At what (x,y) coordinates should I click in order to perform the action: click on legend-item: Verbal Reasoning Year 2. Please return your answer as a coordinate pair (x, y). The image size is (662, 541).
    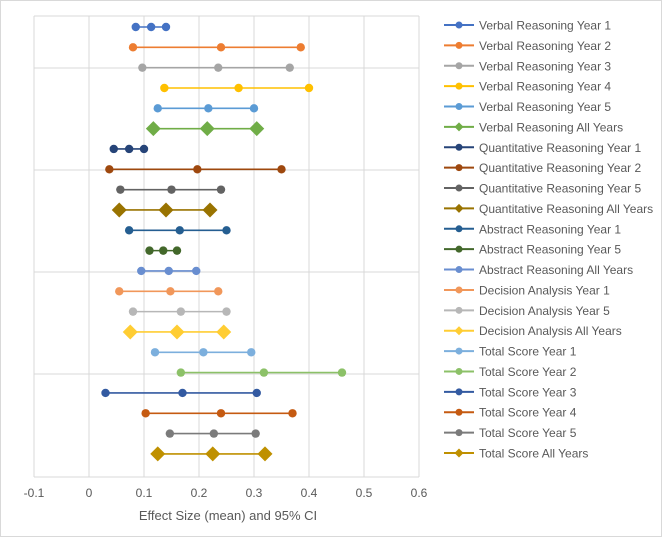
    Looking at the image, I should click on (527, 46).